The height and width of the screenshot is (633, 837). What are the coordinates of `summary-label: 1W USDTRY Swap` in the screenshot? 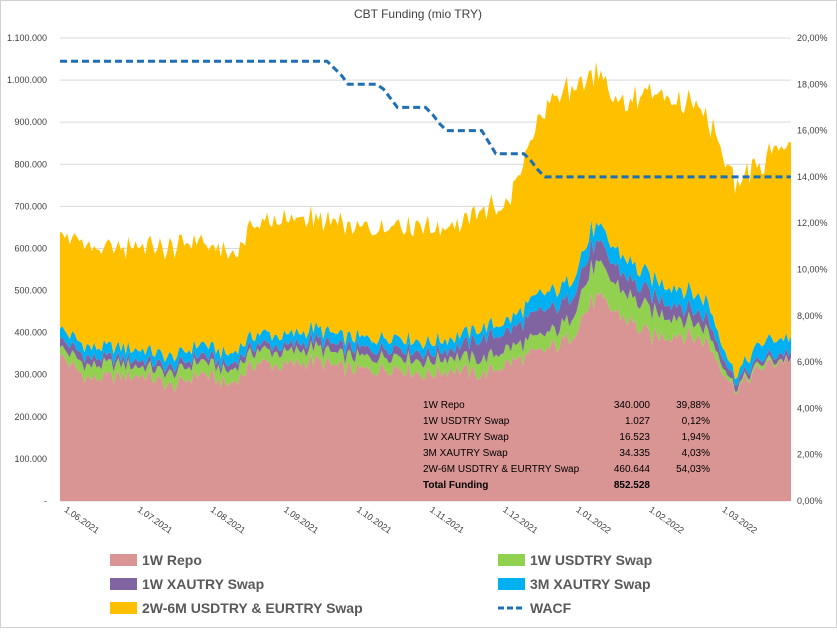 It's located at (466, 421).